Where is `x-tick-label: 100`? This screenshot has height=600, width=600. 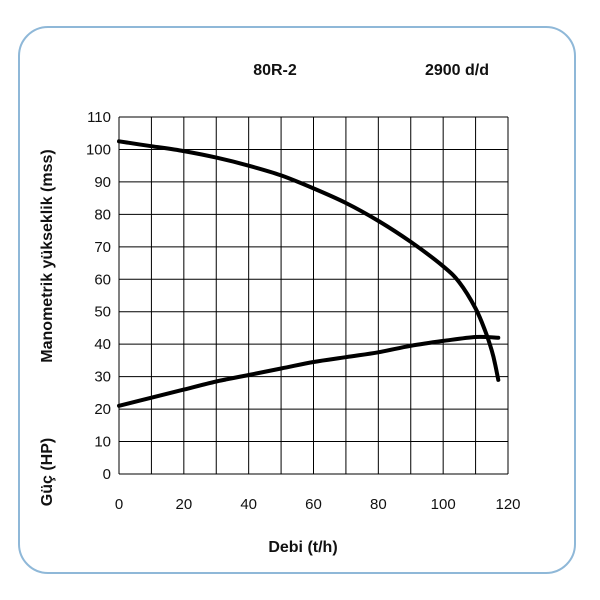 x-tick-label: 100 is located at coordinates (443, 504).